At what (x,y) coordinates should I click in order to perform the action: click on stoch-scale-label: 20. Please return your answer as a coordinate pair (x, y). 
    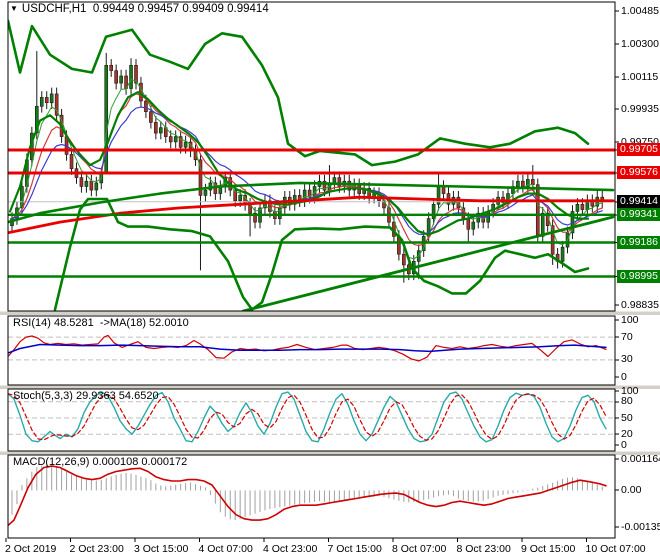
    Looking at the image, I should click on (627, 433).